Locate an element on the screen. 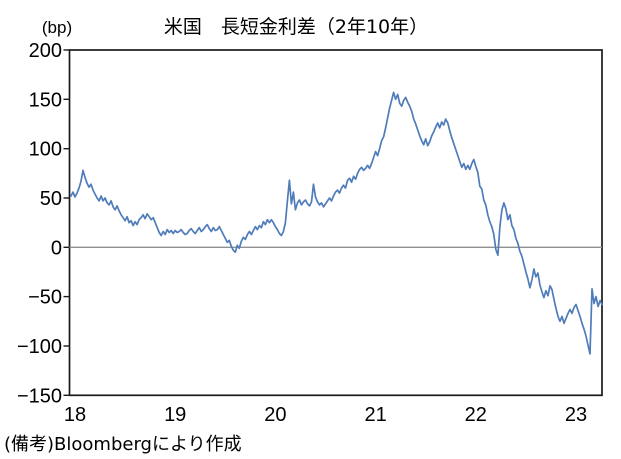 This screenshot has height=459, width=621. y-tick-label: −100 is located at coordinates (39, 347).